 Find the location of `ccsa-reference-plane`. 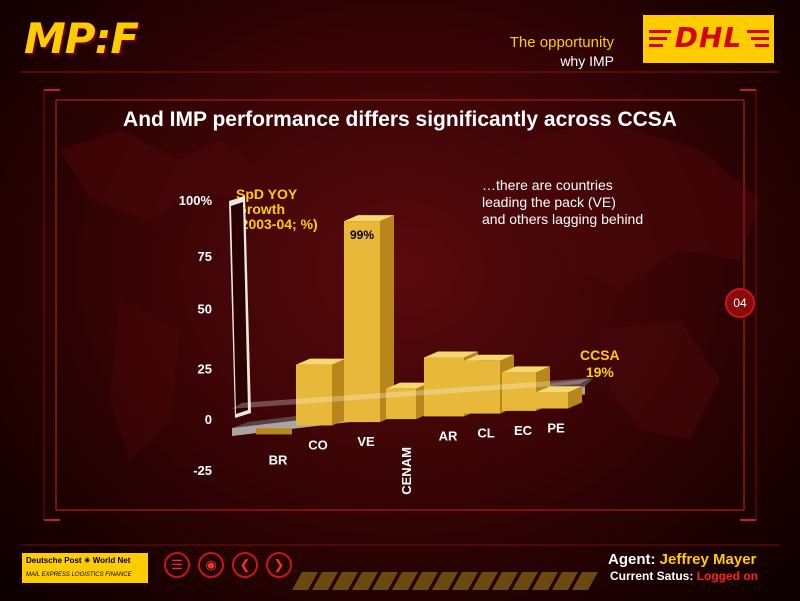

ccsa-reference-plane is located at coordinates (411, 393).